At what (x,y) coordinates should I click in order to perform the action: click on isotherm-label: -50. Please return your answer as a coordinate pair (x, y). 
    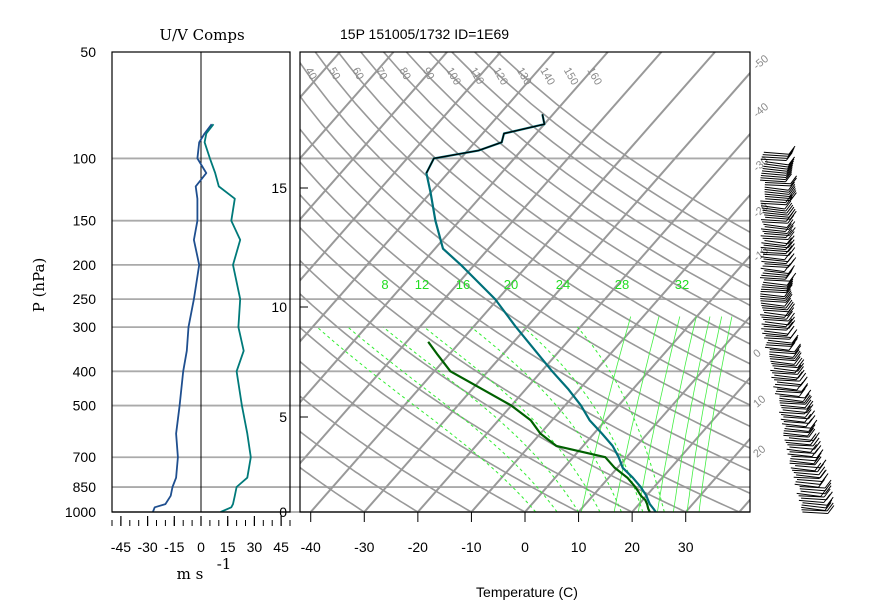
    Looking at the image, I should click on (761, 62).